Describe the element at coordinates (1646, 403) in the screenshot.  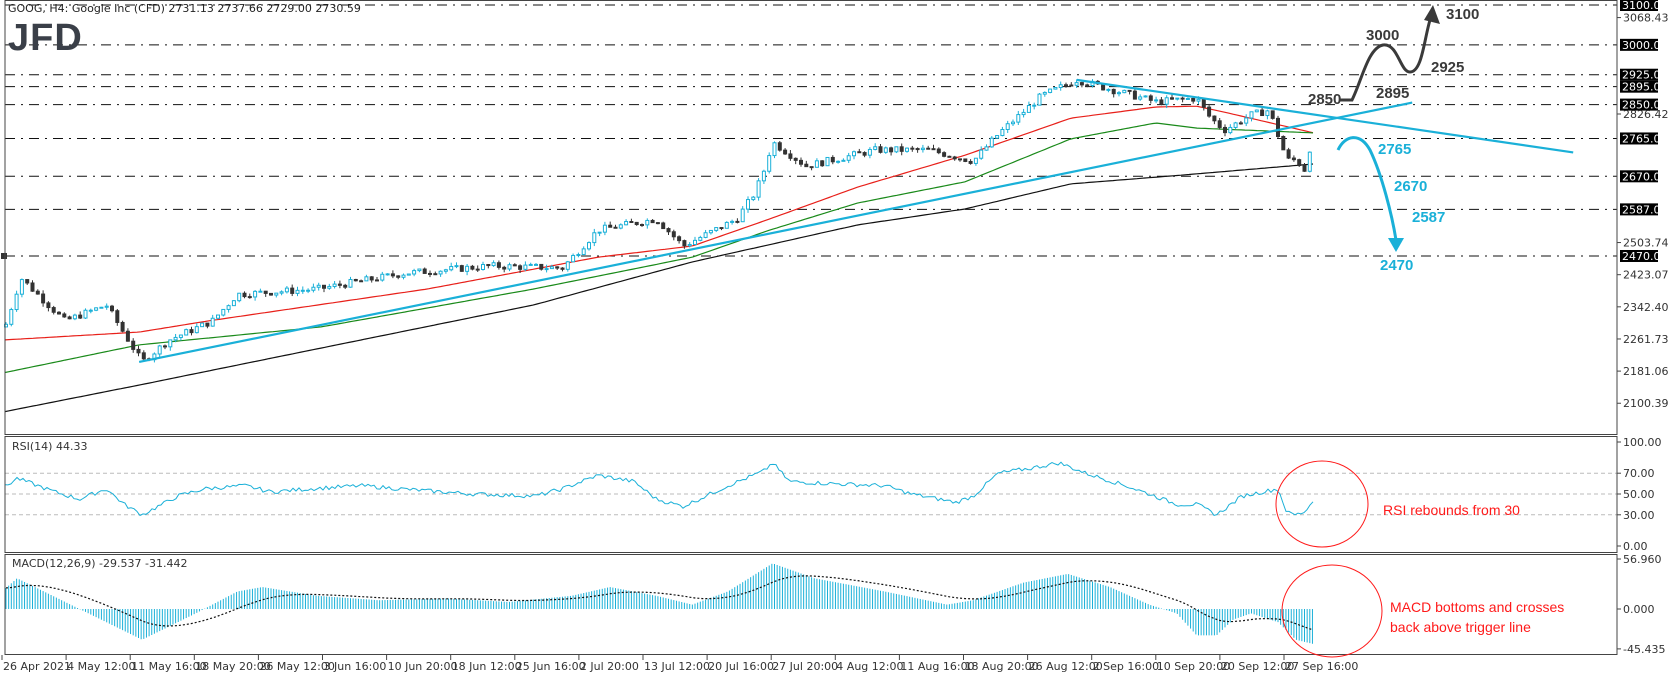
I see `price-tick-label: 2100.39` at that location.